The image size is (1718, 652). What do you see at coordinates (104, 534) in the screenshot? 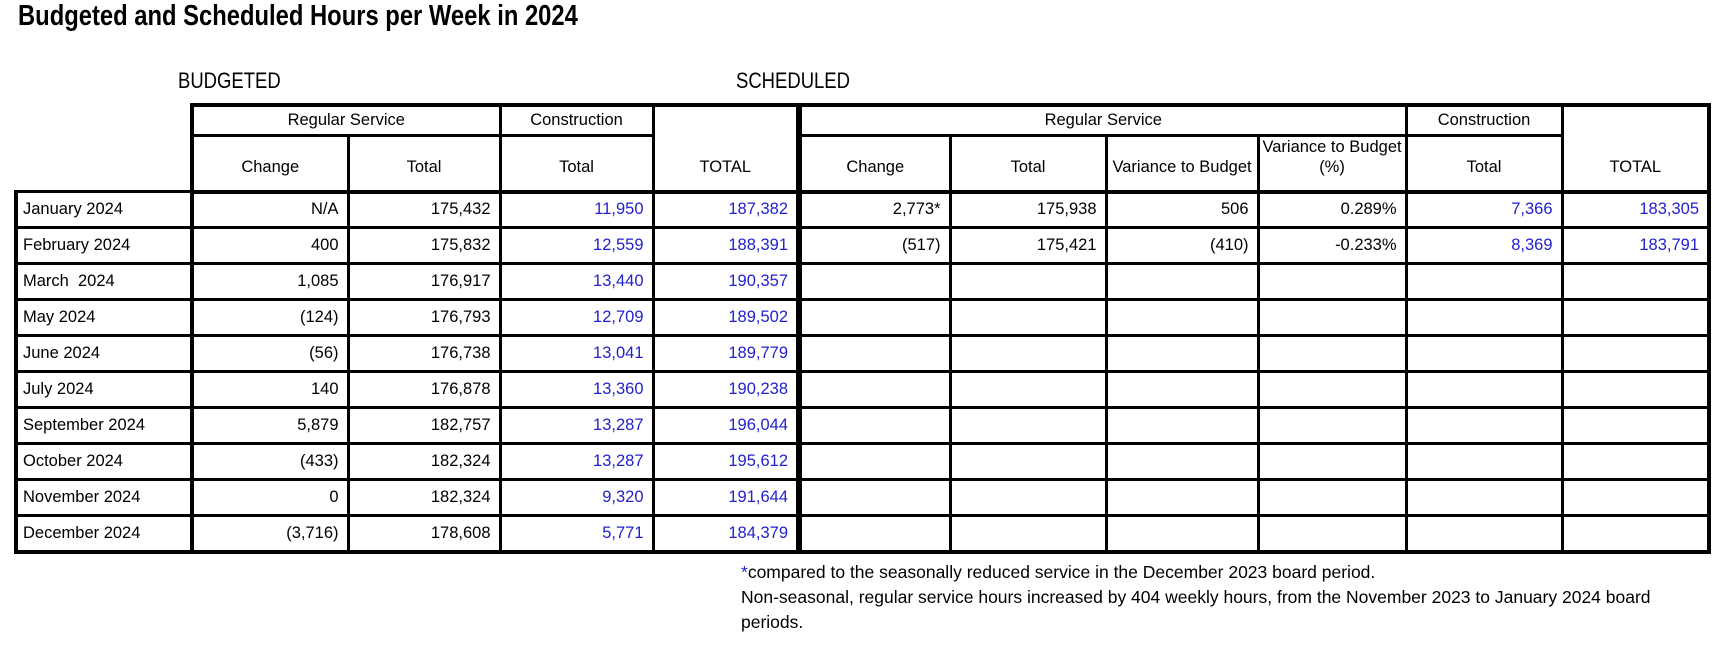
I see `month-cell: December 2024` at bounding box center [104, 534].